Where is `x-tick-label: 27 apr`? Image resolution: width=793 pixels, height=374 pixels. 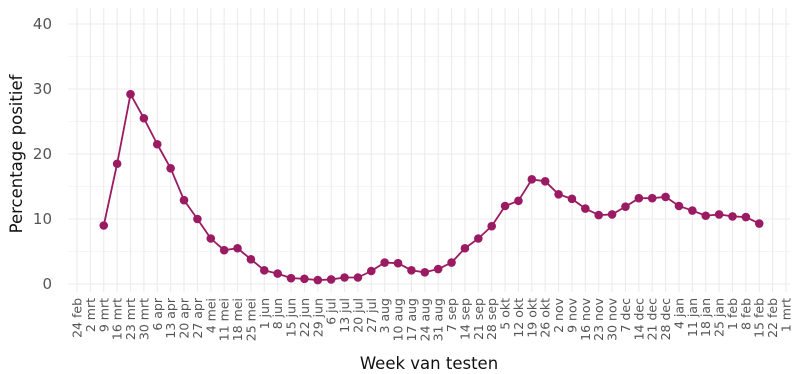 x-tick-label: 27 apr is located at coordinates (197, 317).